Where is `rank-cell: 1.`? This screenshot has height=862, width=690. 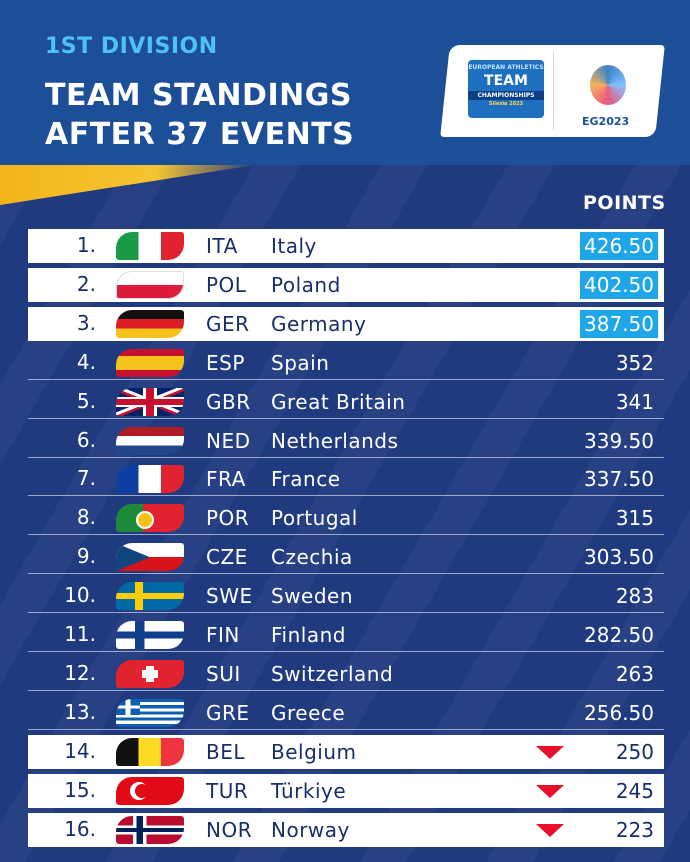 rank-cell: 1. is located at coordinates (86, 245).